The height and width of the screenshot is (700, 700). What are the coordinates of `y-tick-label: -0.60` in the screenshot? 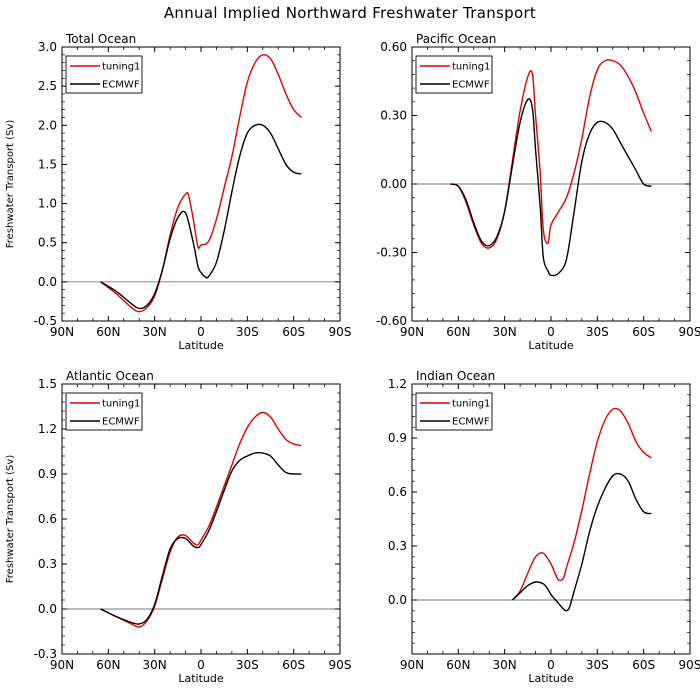 It's located at (391, 321).